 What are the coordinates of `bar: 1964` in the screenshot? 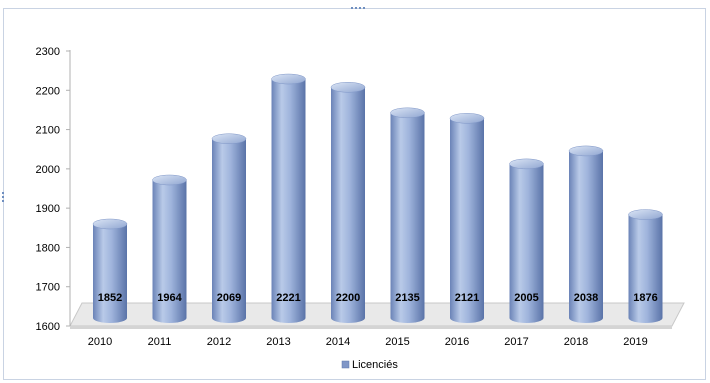 It's located at (169, 249).